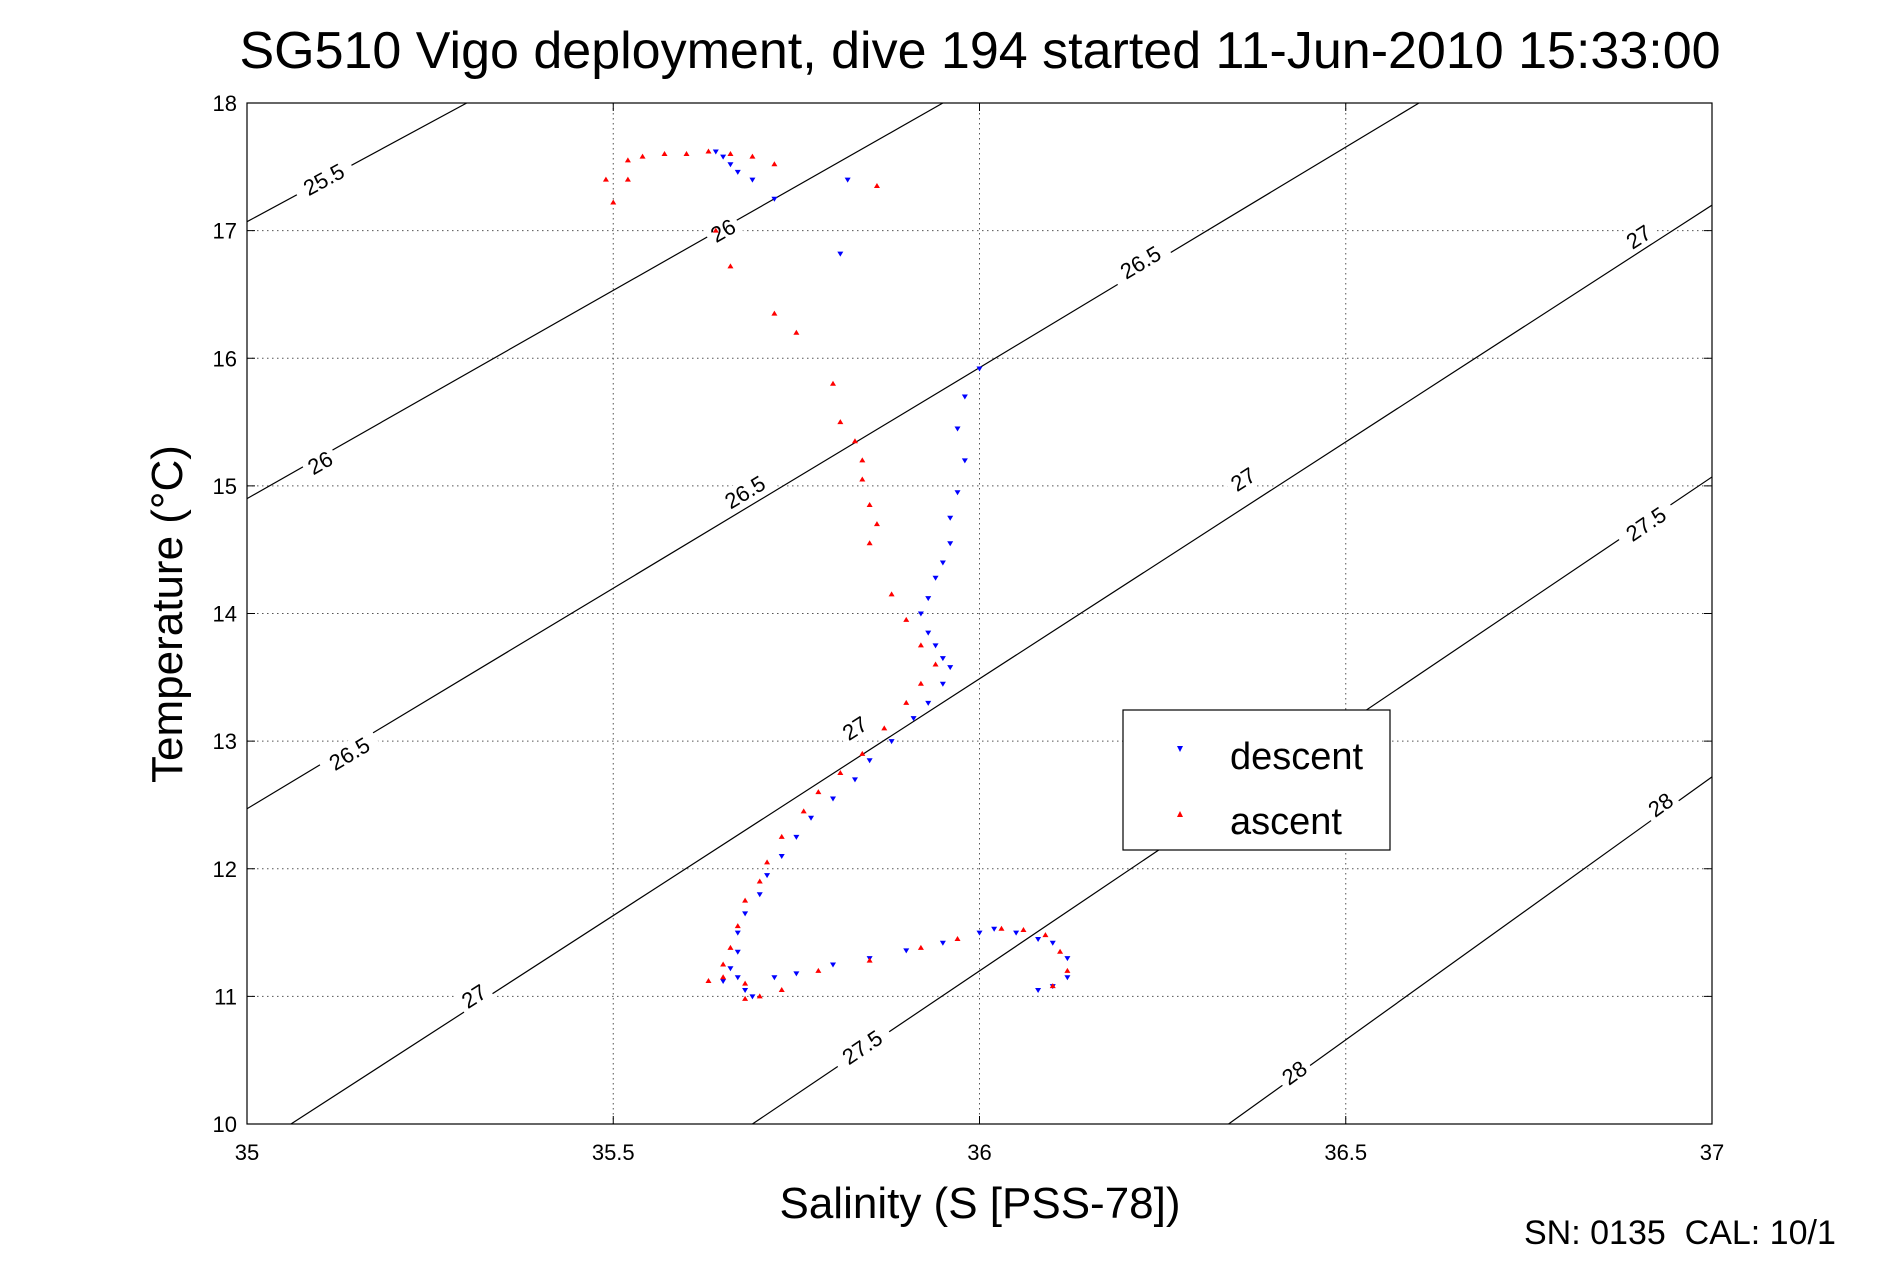  Describe the element at coordinates (225, 358) in the screenshot. I see `y-tick-label: 16` at that location.